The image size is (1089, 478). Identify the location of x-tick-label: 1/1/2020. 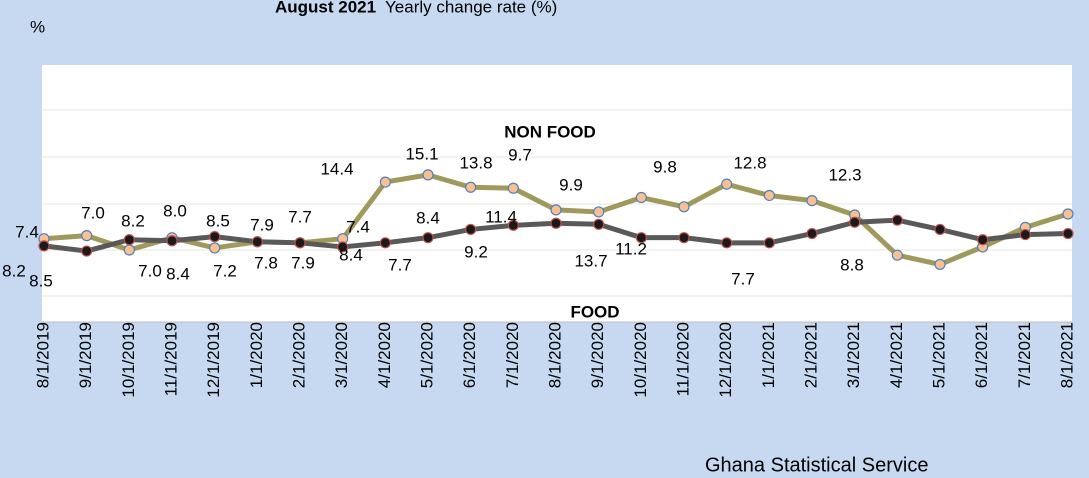
(256, 355).